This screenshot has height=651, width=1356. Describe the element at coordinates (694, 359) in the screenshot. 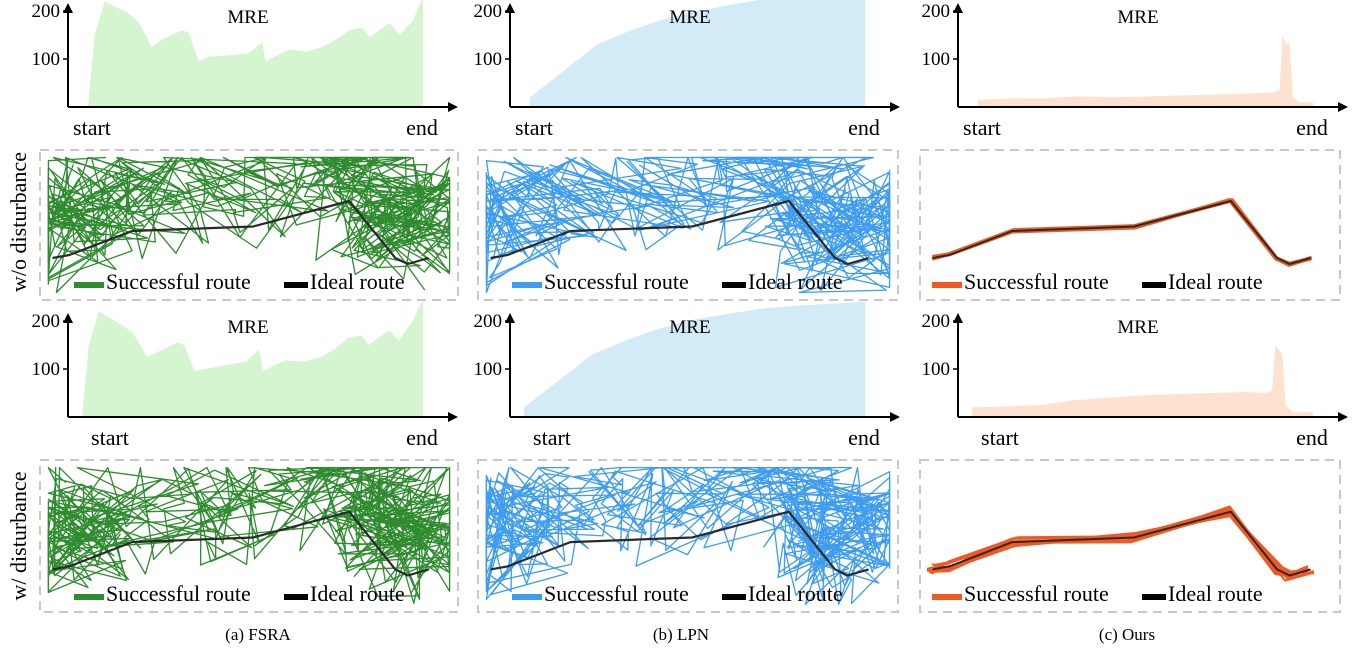

I see `mre-area-lpn-with` at that location.